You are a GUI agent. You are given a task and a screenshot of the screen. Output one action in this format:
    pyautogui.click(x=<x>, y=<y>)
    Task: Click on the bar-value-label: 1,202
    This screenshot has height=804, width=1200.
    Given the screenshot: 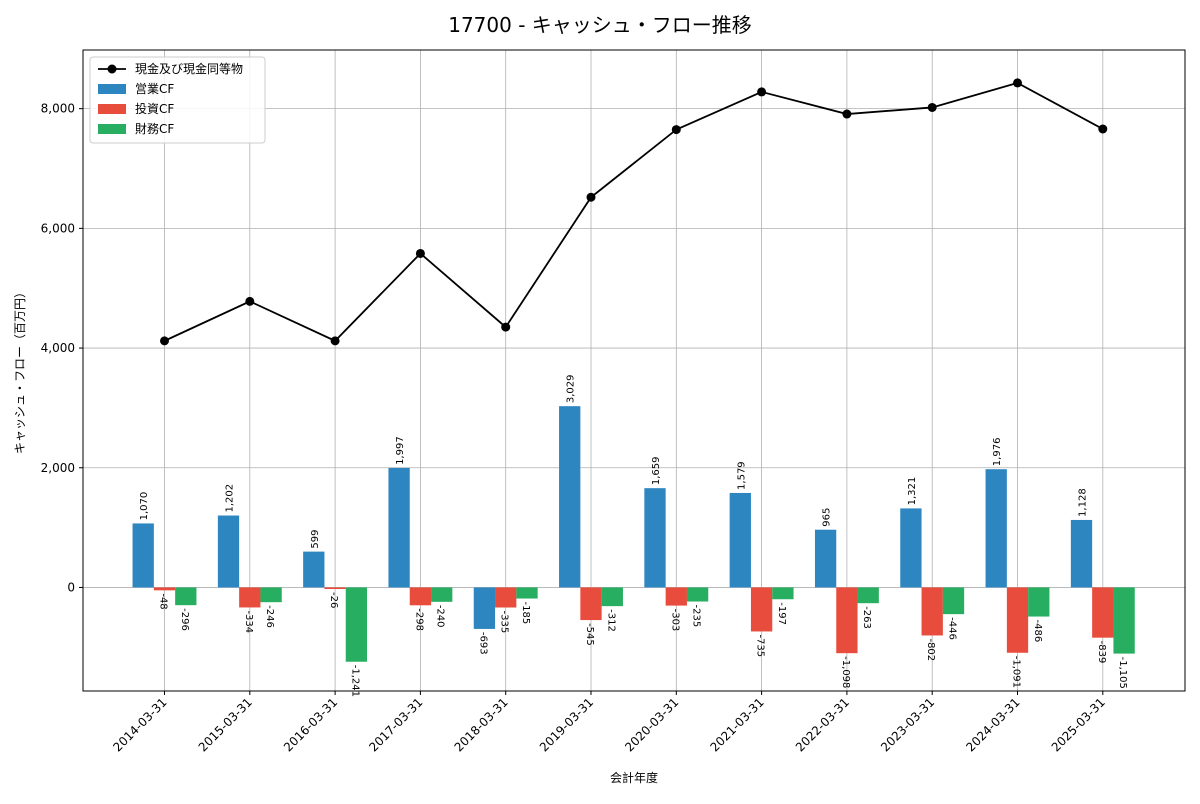 What is the action you would take?
    pyautogui.click(x=230, y=498)
    